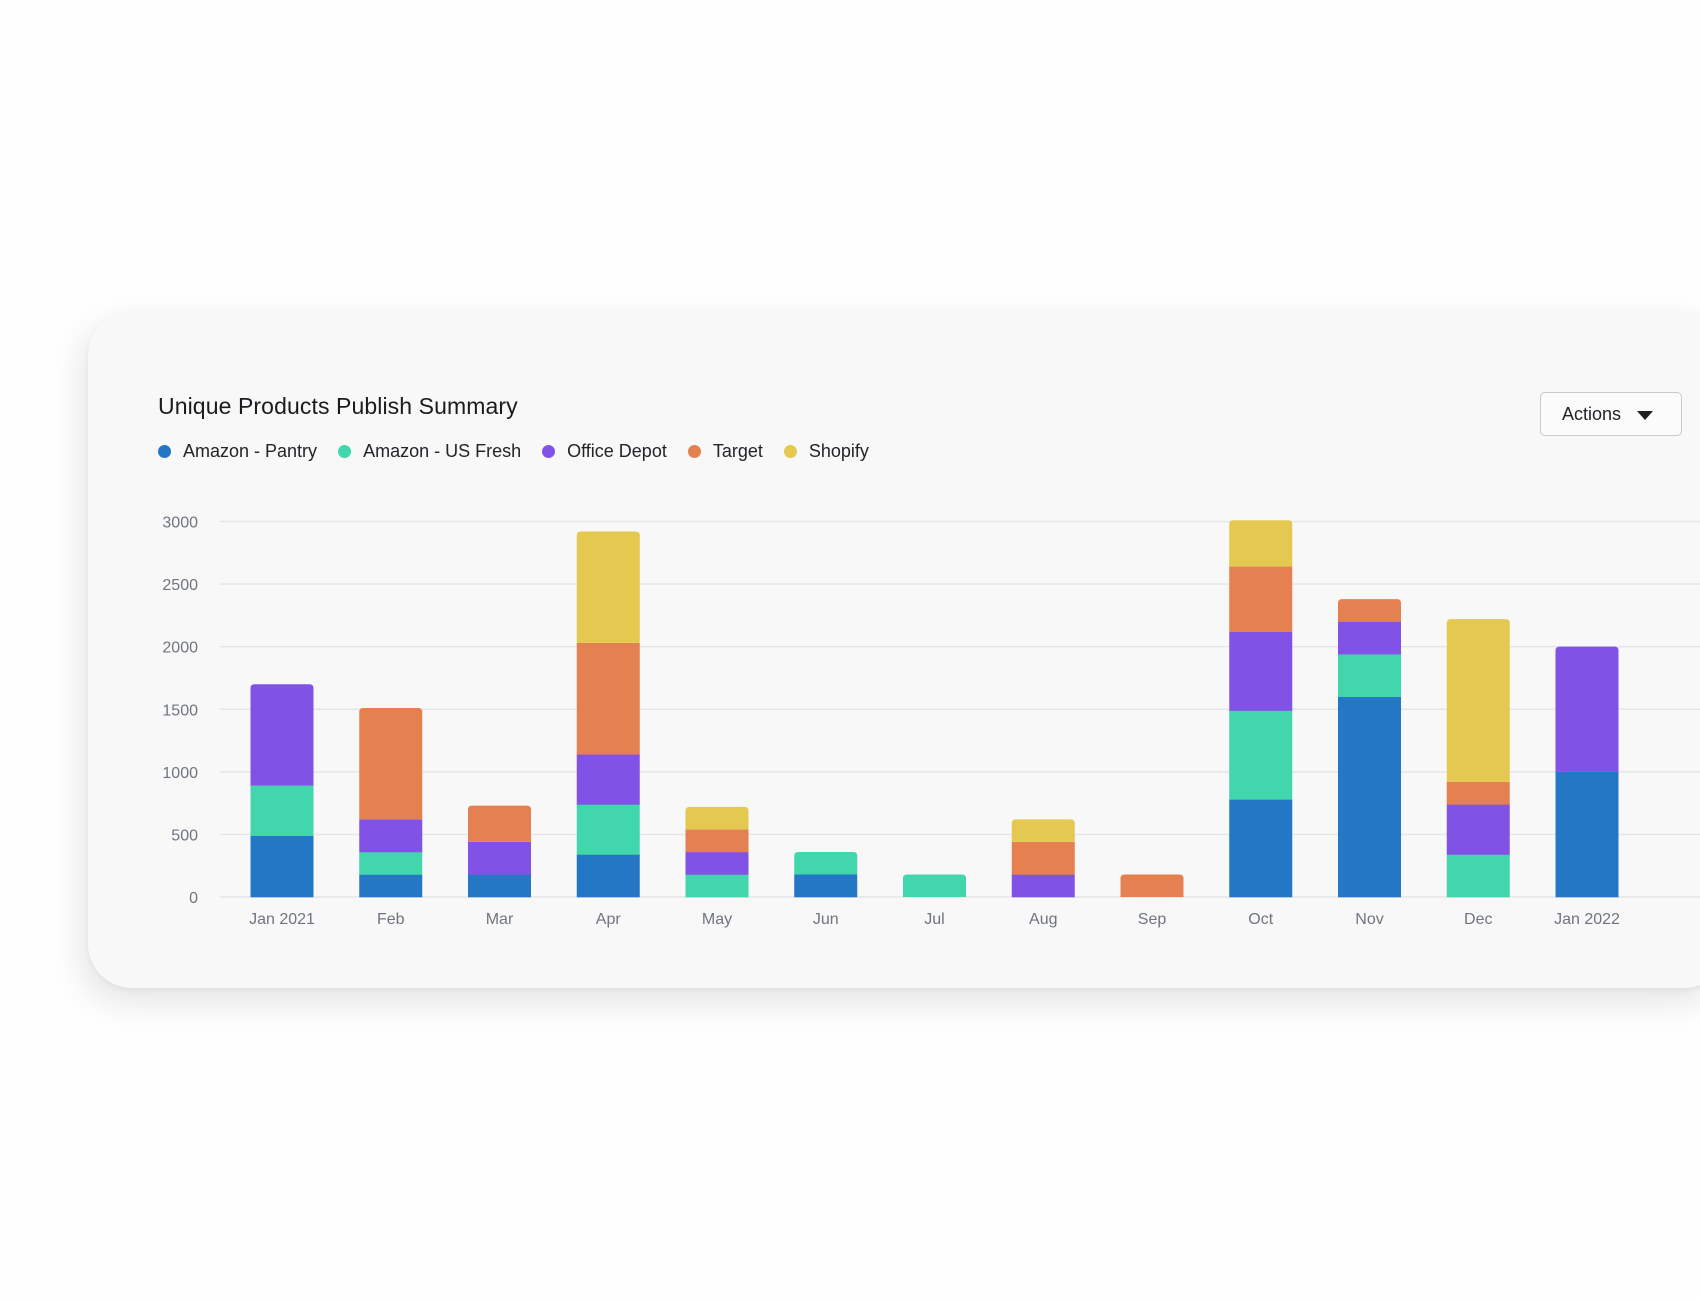 The width and height of the screenshot is (1700, 1300). I want to click on x-tick-label: Nov, so click(1369, 919).